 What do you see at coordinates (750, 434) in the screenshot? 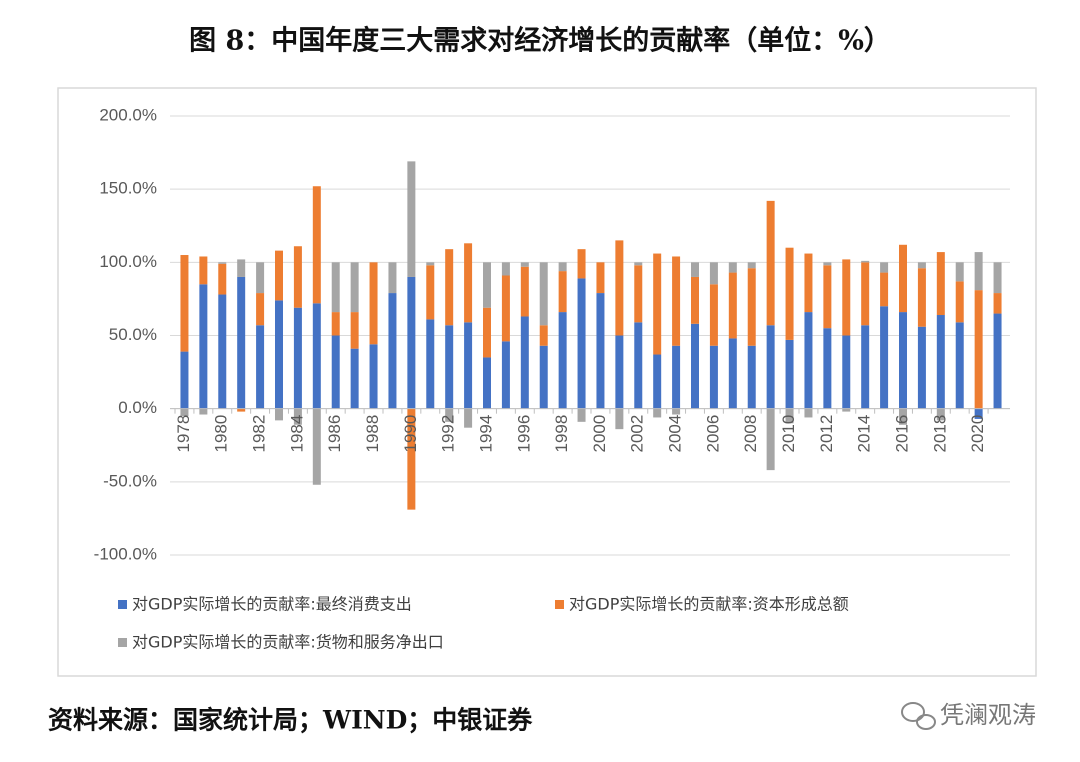
I see `x-tick-label: 2008` at bounding box center [750, 434].